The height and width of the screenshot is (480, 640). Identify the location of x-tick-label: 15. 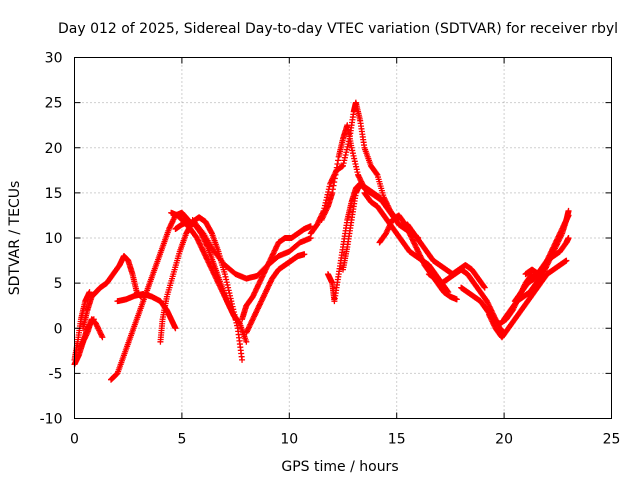
(397, 440).